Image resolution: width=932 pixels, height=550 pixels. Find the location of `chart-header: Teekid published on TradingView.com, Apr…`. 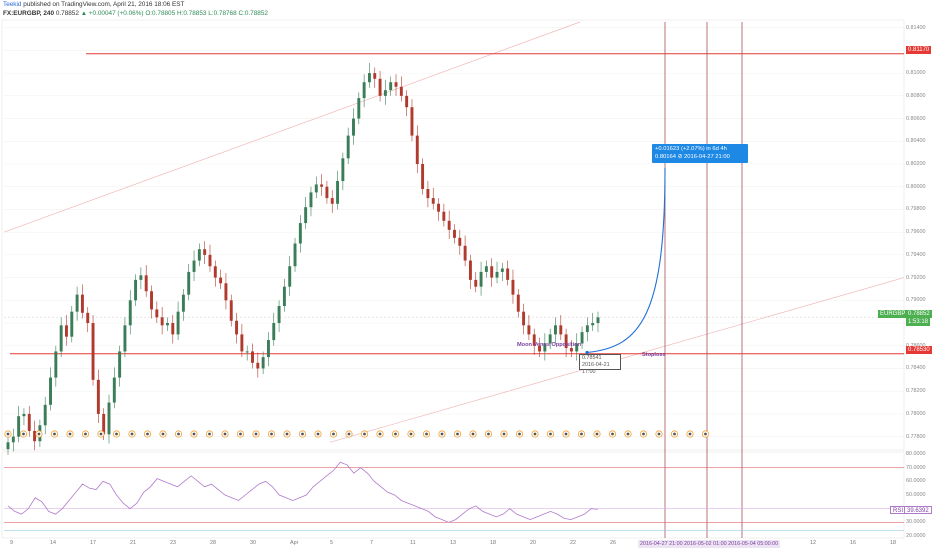

chart-header: Teekid published on TradingView.com, Apr… is located at coordinates (466, 10).